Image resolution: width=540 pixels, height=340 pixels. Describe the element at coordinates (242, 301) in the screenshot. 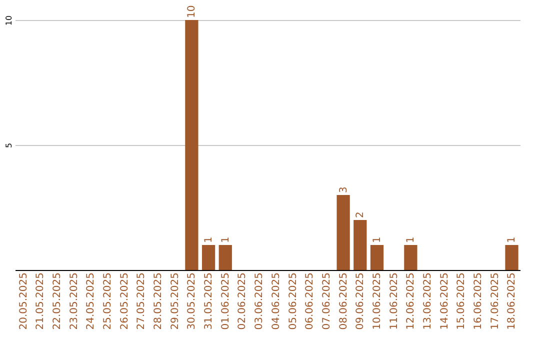

I see `x-tick-label: 02.06.2025` at that location.